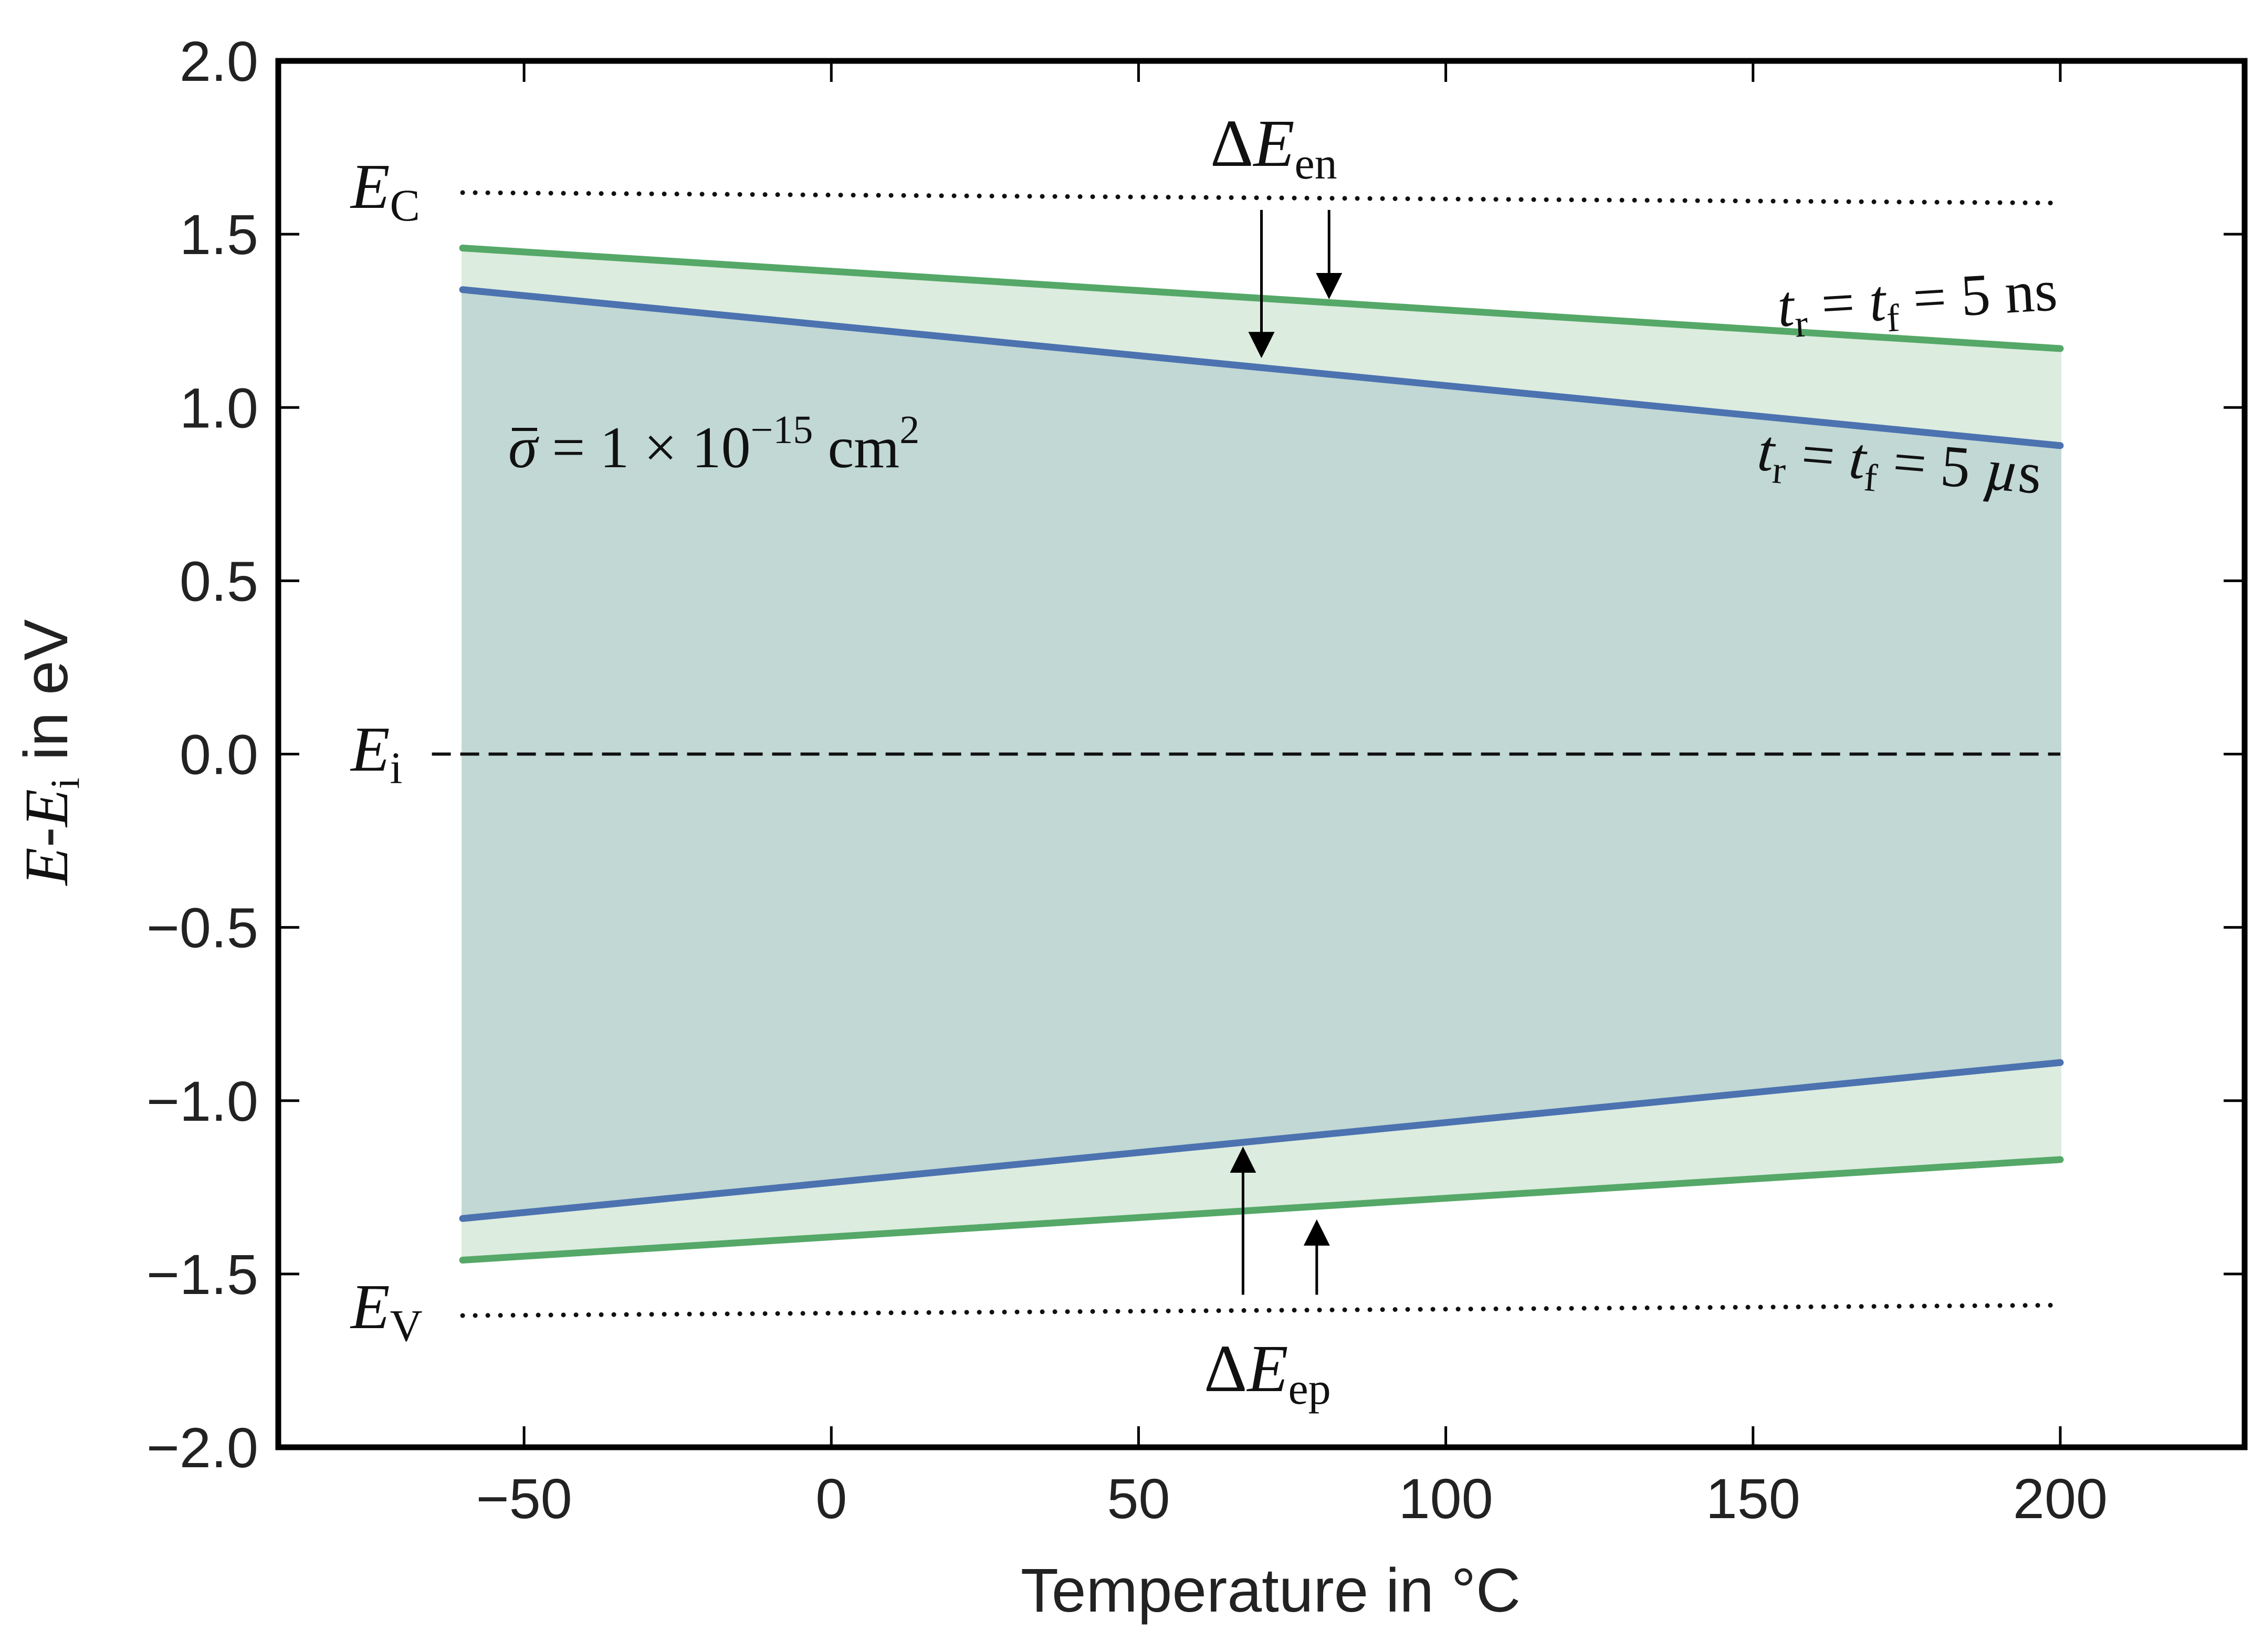  What do you see at coordinates (1139, 1499) in the screenshot?
I see `x-tick-label-2: 50` at bounding box center [1139, 1499].